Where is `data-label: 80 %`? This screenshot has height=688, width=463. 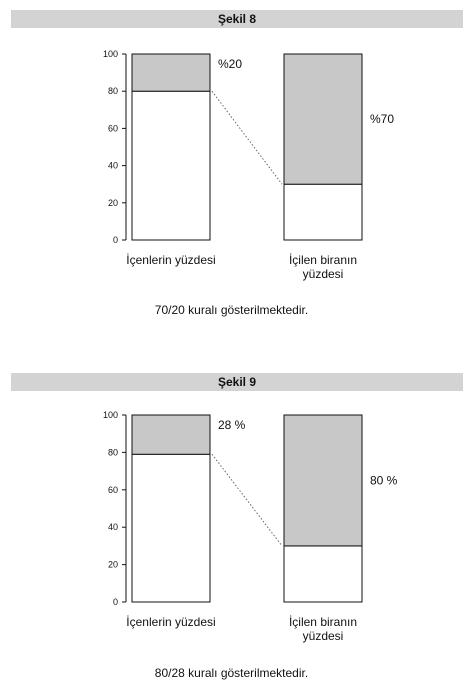 data-label: 80 % is located at coordinates (384, 480).